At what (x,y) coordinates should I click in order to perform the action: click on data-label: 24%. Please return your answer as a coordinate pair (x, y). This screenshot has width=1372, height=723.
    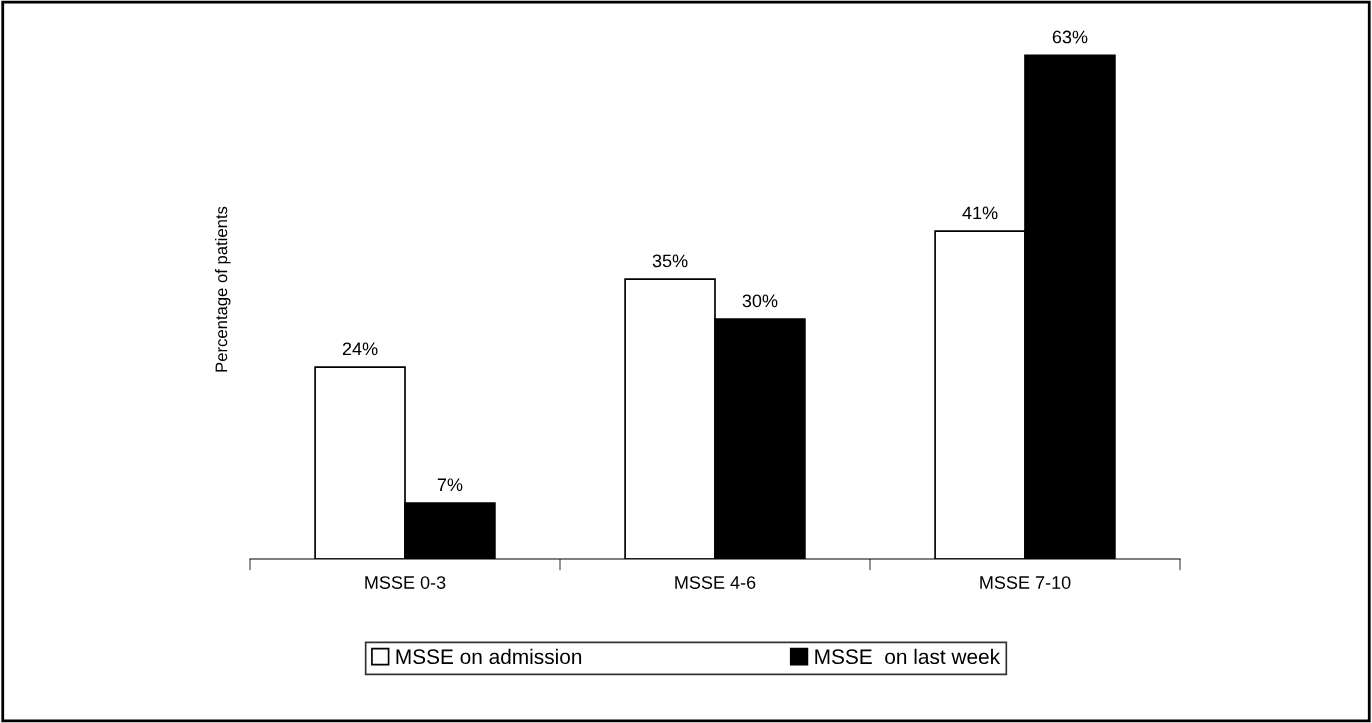
    Looking at the image, I should click on (360, 349).